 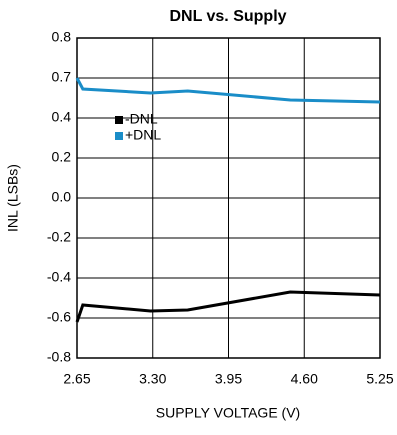 What do you see at coordinates (59, 237) in the screenshot?
I see `y-tick-label: -0.2` at bounding box center [59, 237].